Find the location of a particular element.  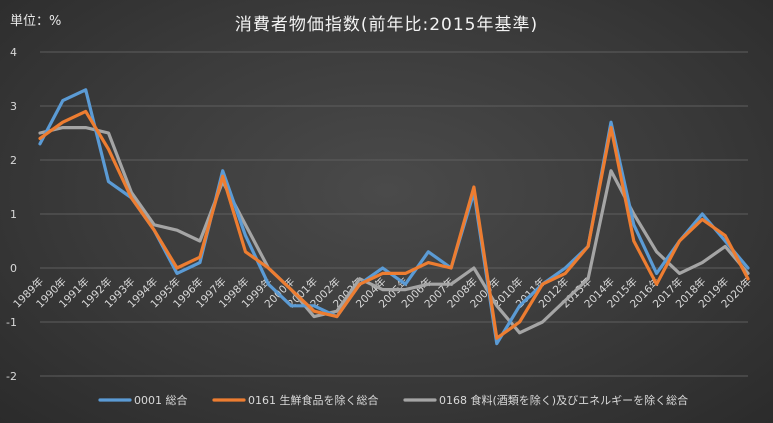

legend-label: 0161 生鮮食品を除く総合 is located at coordinates (313, 400).